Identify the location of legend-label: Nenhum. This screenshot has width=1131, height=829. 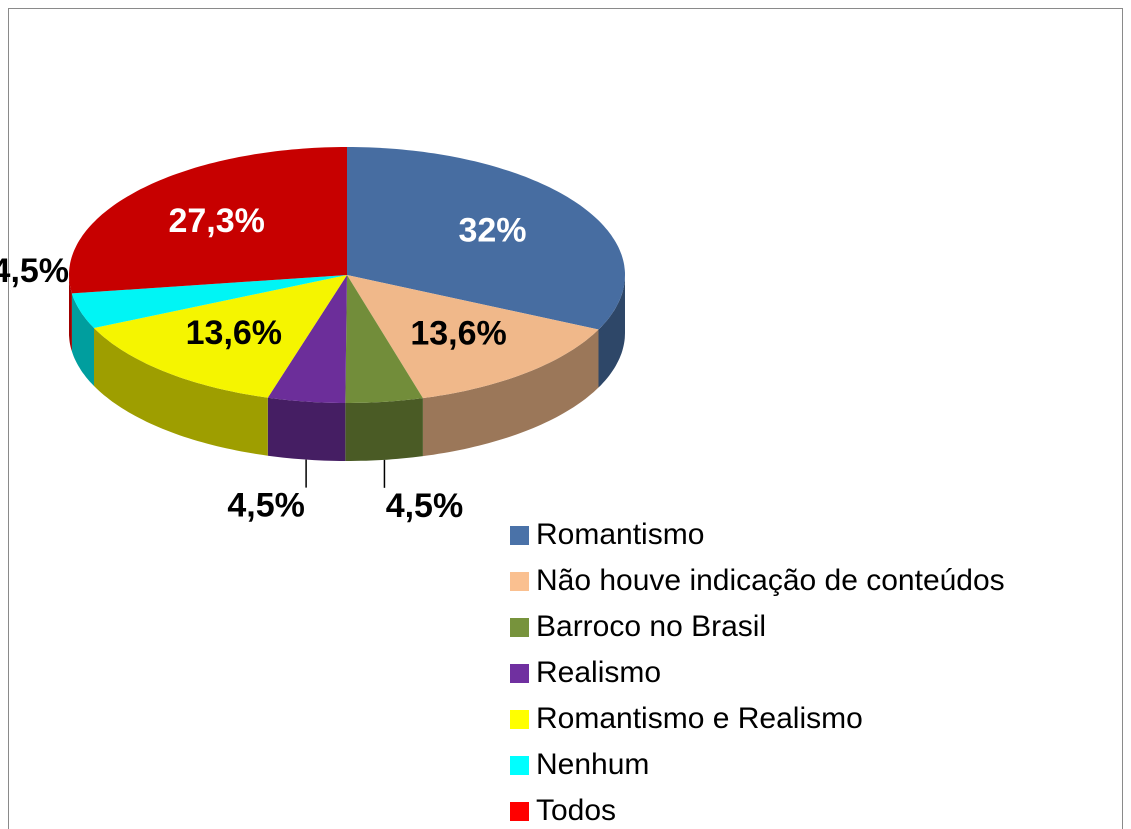
(592, 764).